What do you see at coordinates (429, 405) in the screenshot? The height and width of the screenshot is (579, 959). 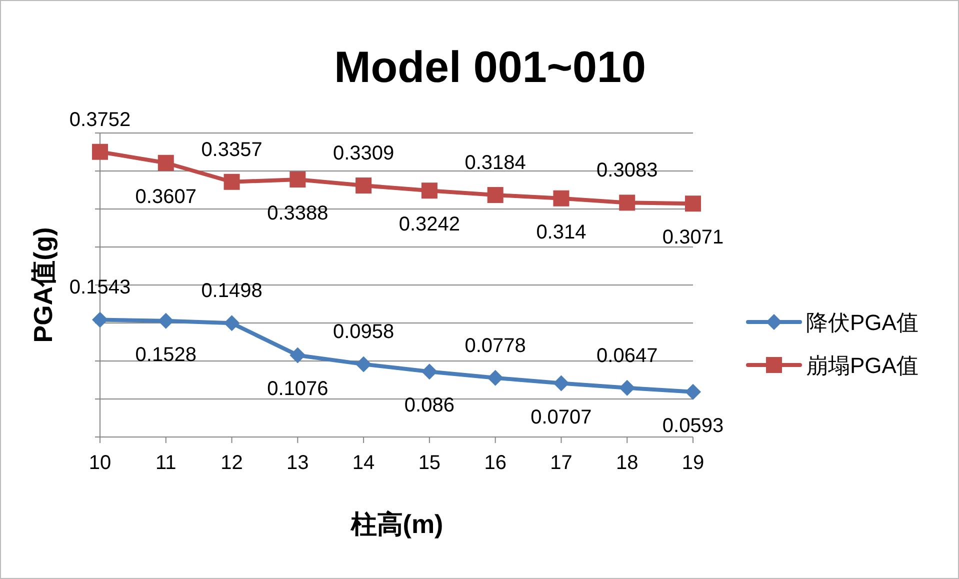 I see `data-label: 0.086` at bounding box center [429, 405].